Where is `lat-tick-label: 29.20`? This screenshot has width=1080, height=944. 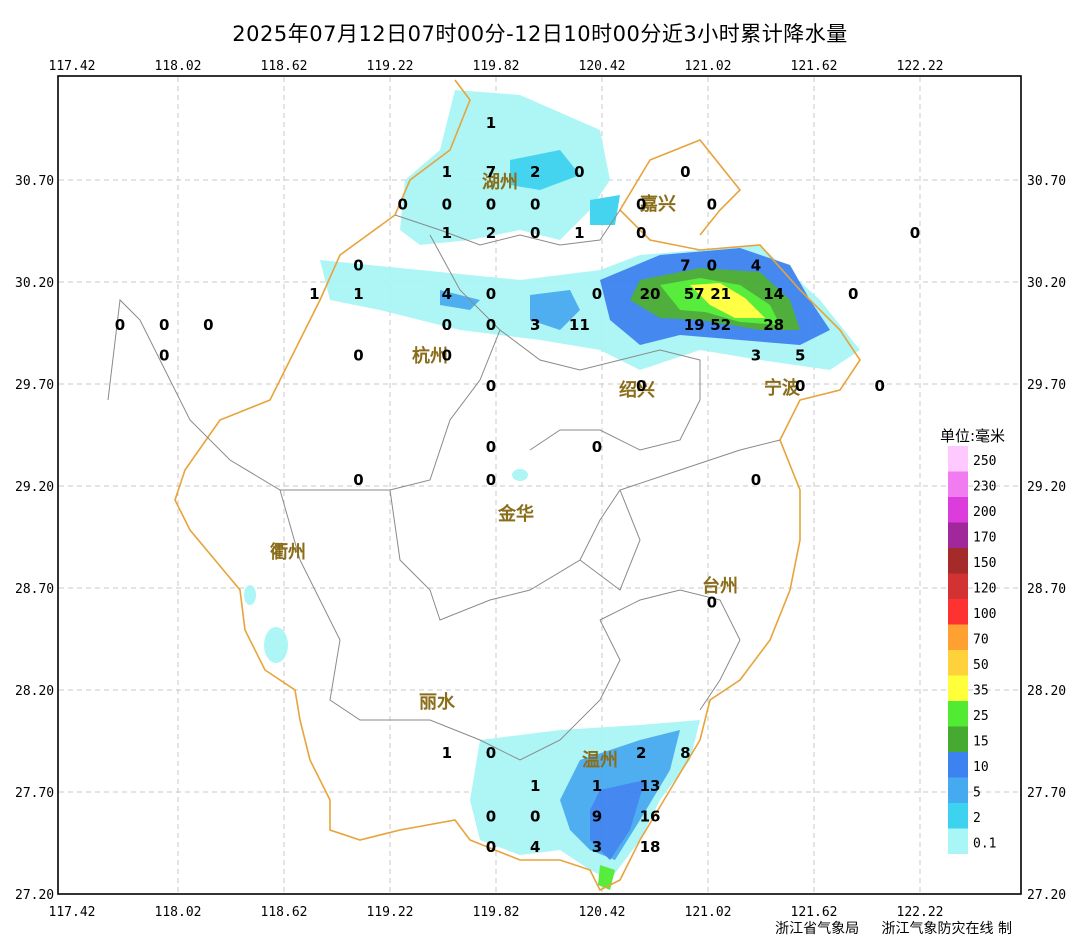 lat-tick-label: 29.20 is located at coordinates (1046, 487).